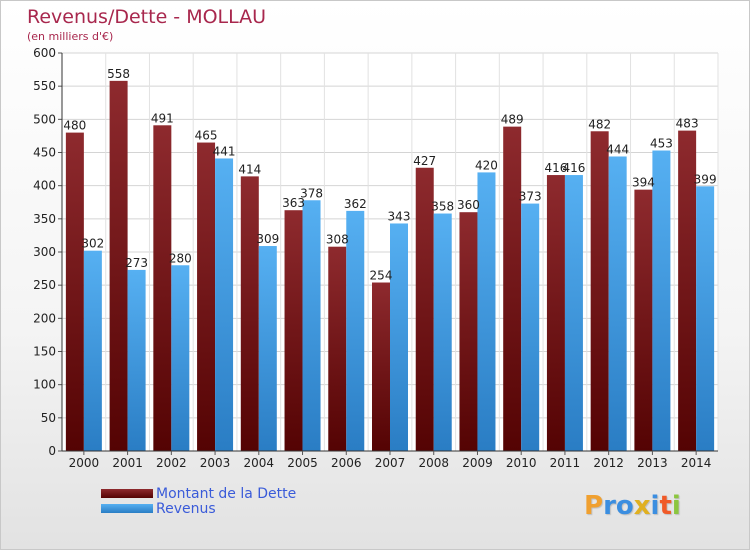  Describe the element at coordinates (118, 74) in the screenshot. I see `data-label-dette: 558` at that location.